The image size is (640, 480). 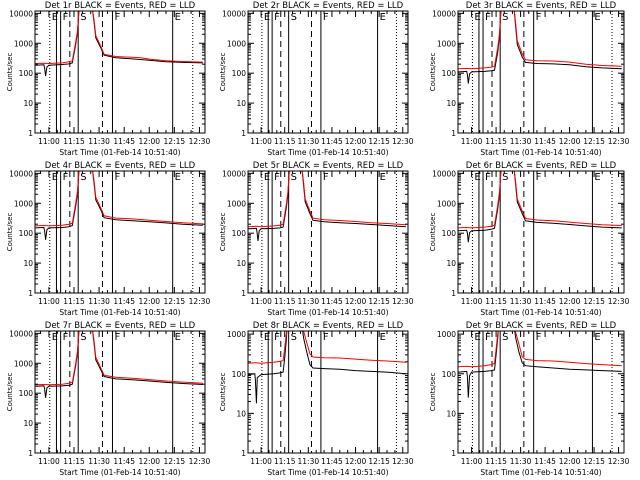 What do you see at coordinates (540, 364) in the screenshot?
I see `series-line-events` at bounding box center [540, 364].